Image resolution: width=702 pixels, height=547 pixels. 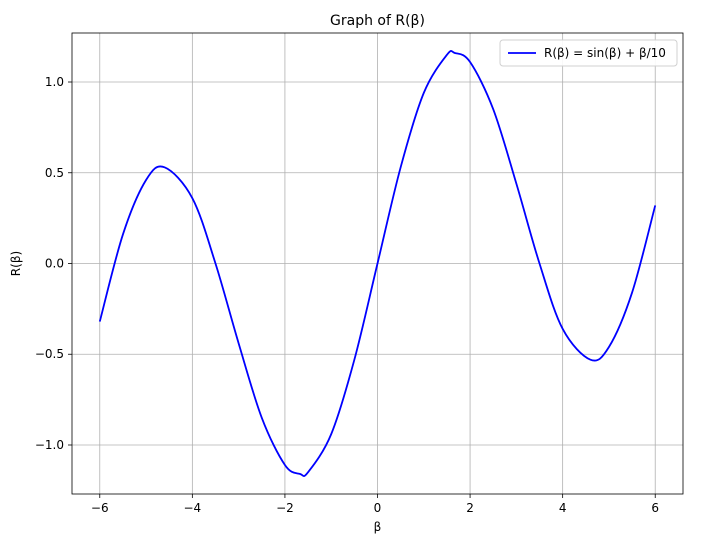 What do you see at coordinates (605, 53) in the screenshot?
I see `legend-entry: R(β) = sin(β) + β/10` at bounding box center [605, 53].